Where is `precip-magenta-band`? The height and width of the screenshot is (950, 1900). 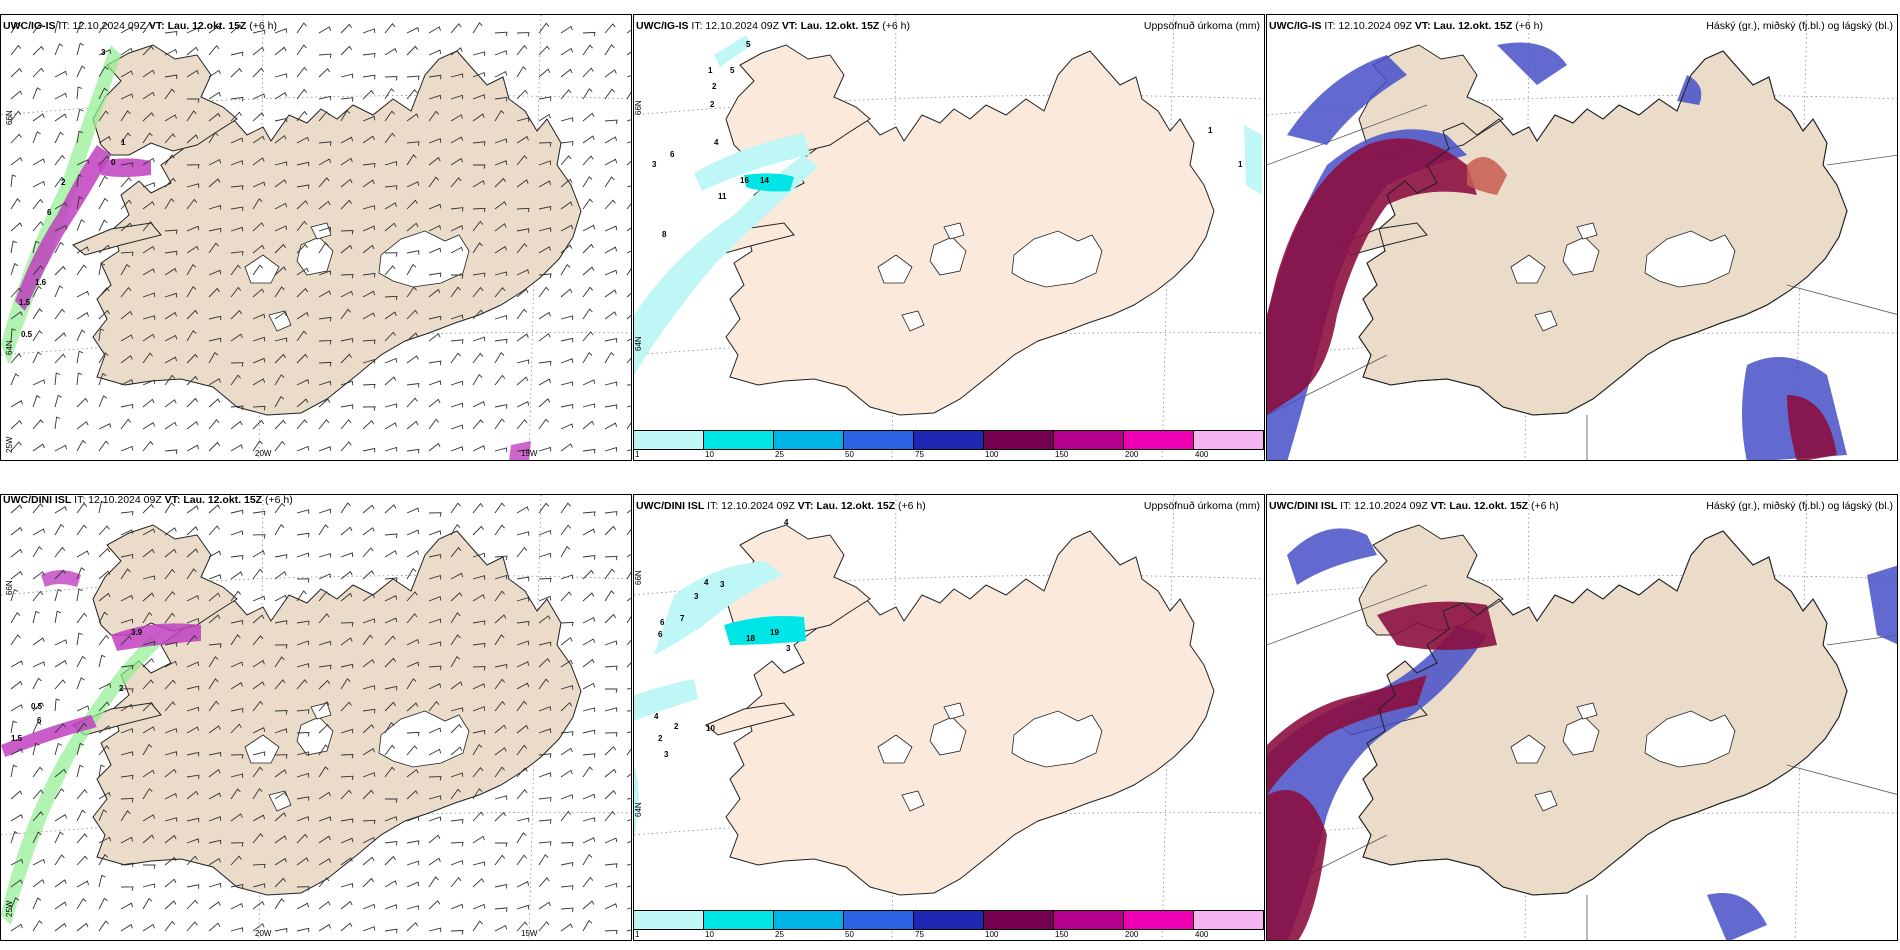
precip-magenta-band is located at coordinates (49, 736).